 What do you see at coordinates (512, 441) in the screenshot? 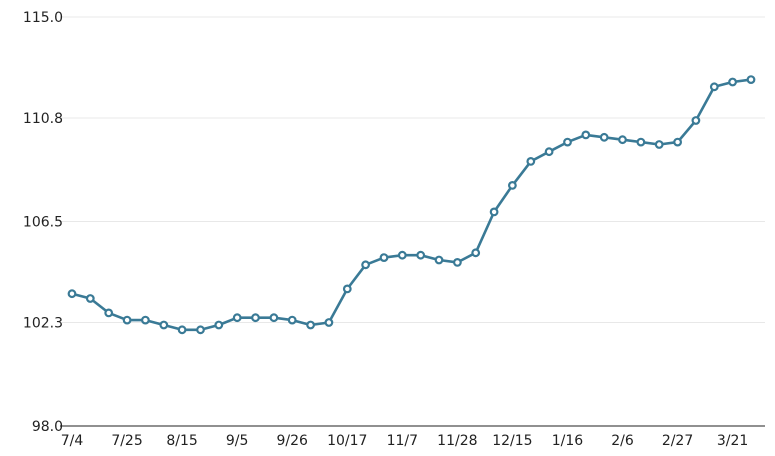
I see `x-tick-label: 12/15` at bounding box center [512, 441].